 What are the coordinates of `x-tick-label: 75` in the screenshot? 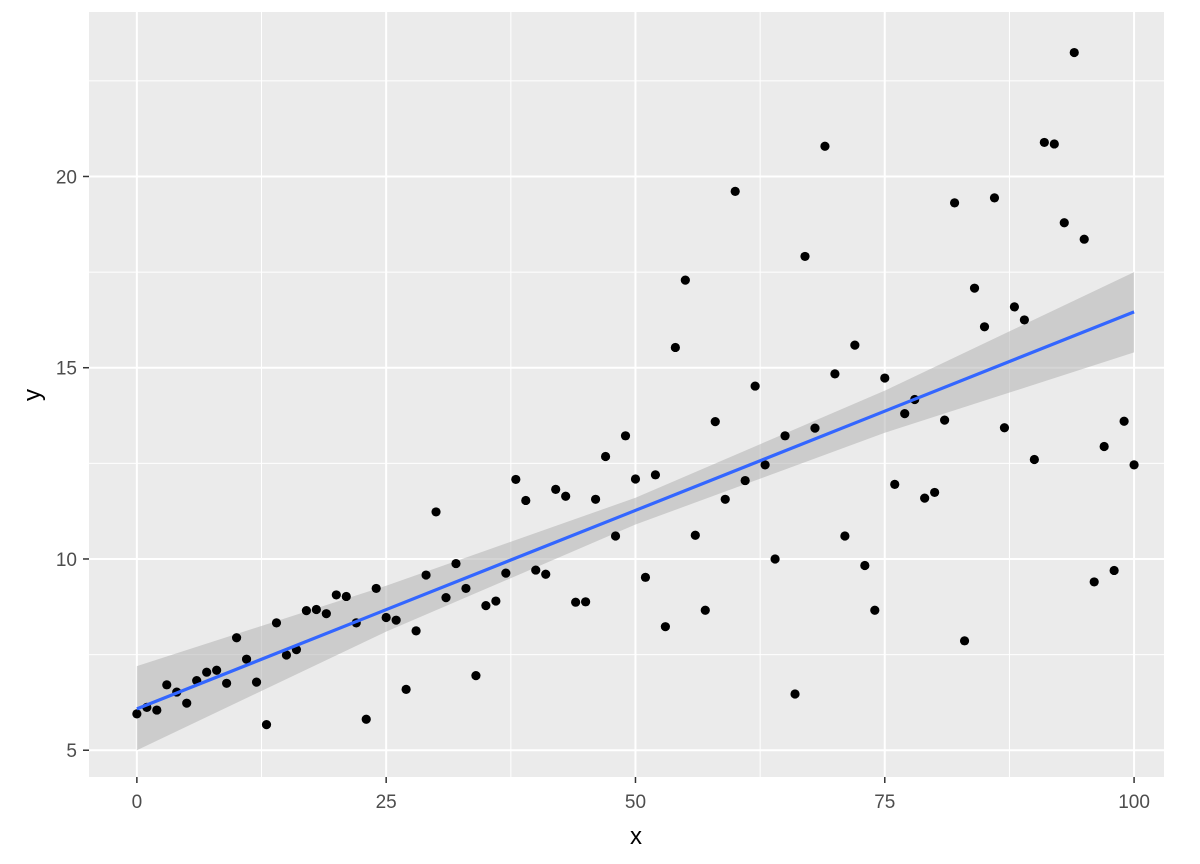 It's located at (884, 802).